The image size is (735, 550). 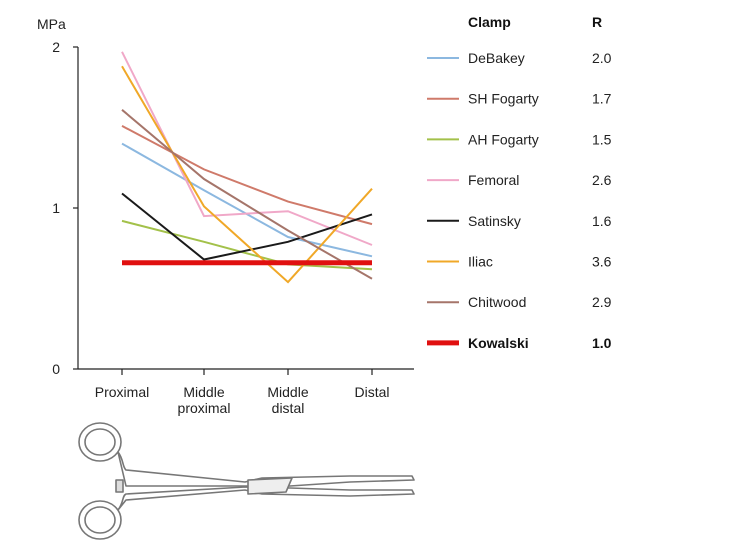 I want to click on x-tick-label: Middle proximal, so click(x=204, y=400).